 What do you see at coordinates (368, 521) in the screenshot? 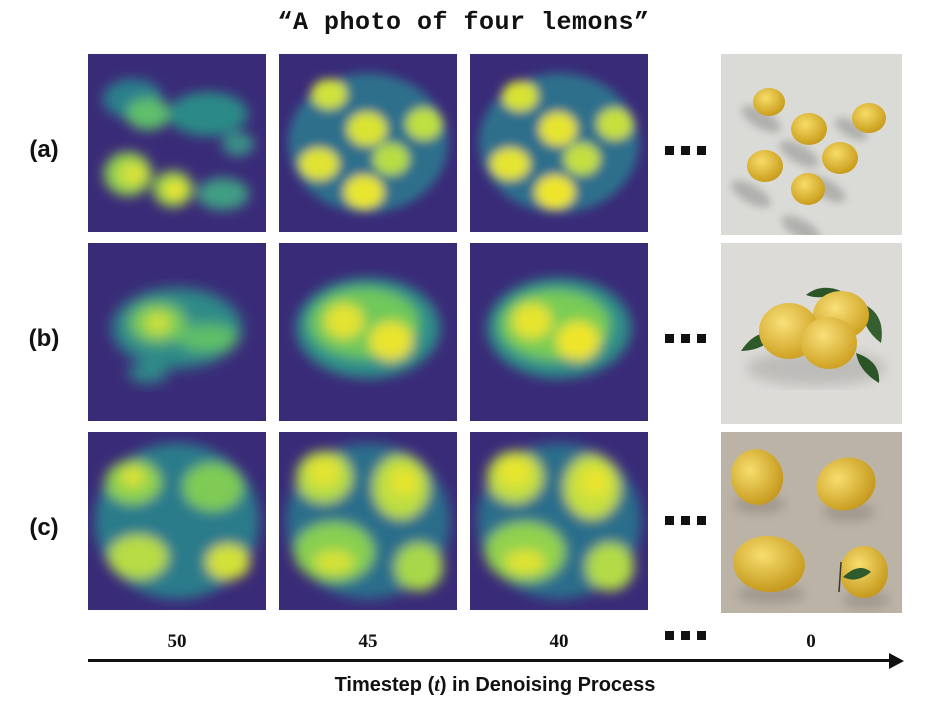
I see `heatmap-c-t45` at bounding box center [368, 521].